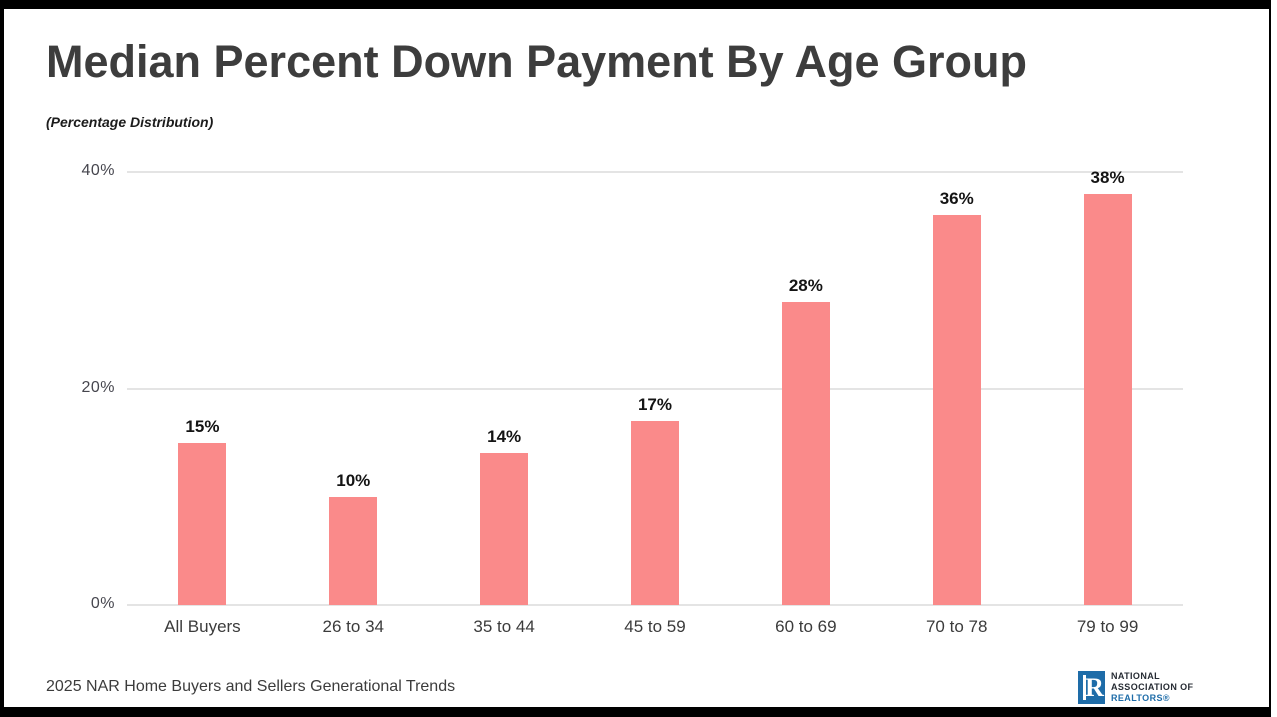 The image size is (1277, 717). Describe the element at coordinates (1107, 177) in the screenshot. I see `bar-value-label: 38%` at that location.